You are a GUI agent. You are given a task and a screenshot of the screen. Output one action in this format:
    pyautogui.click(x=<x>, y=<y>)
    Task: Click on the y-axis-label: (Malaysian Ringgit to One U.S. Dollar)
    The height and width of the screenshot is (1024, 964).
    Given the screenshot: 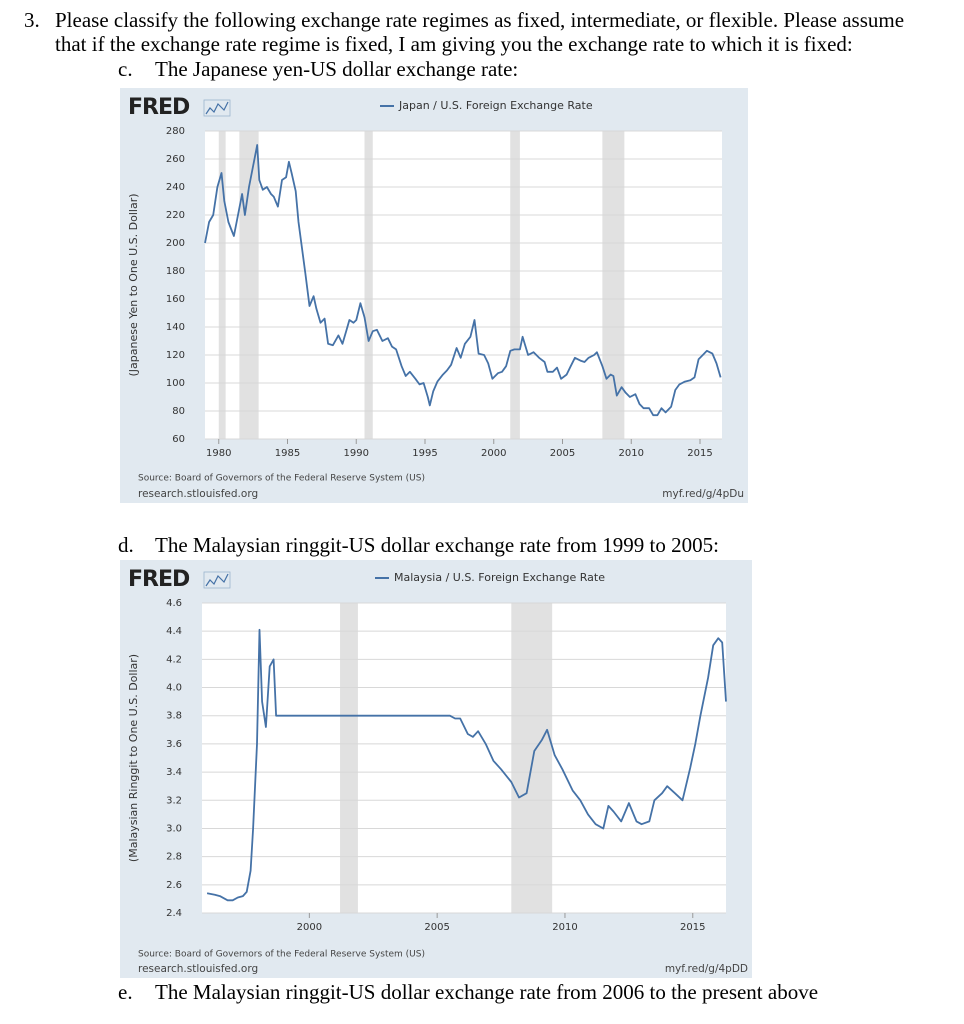 What is the action you would take?
    pyautogui.click(x=133, y=758)
    